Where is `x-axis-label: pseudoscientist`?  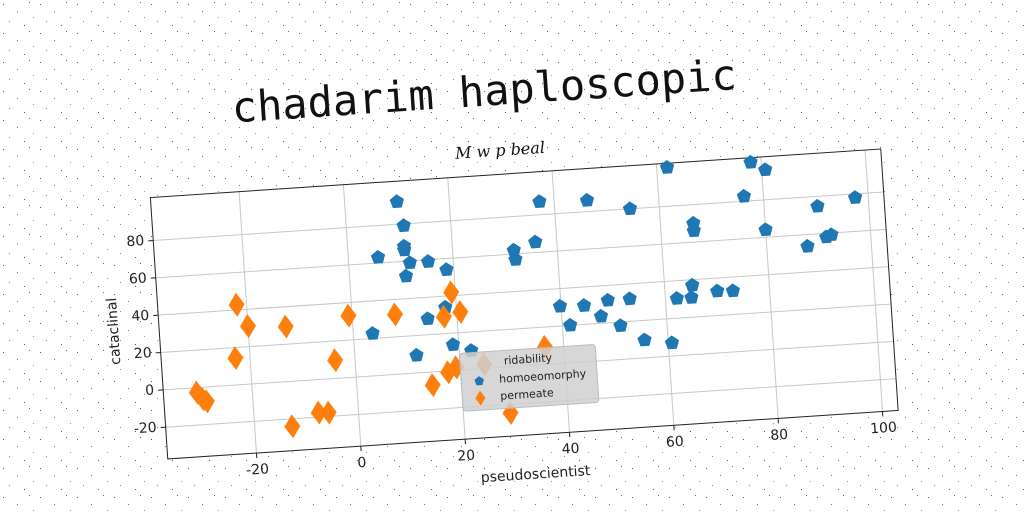 x-axis-label: pseudoscientist is located at coordinates (535, 474).